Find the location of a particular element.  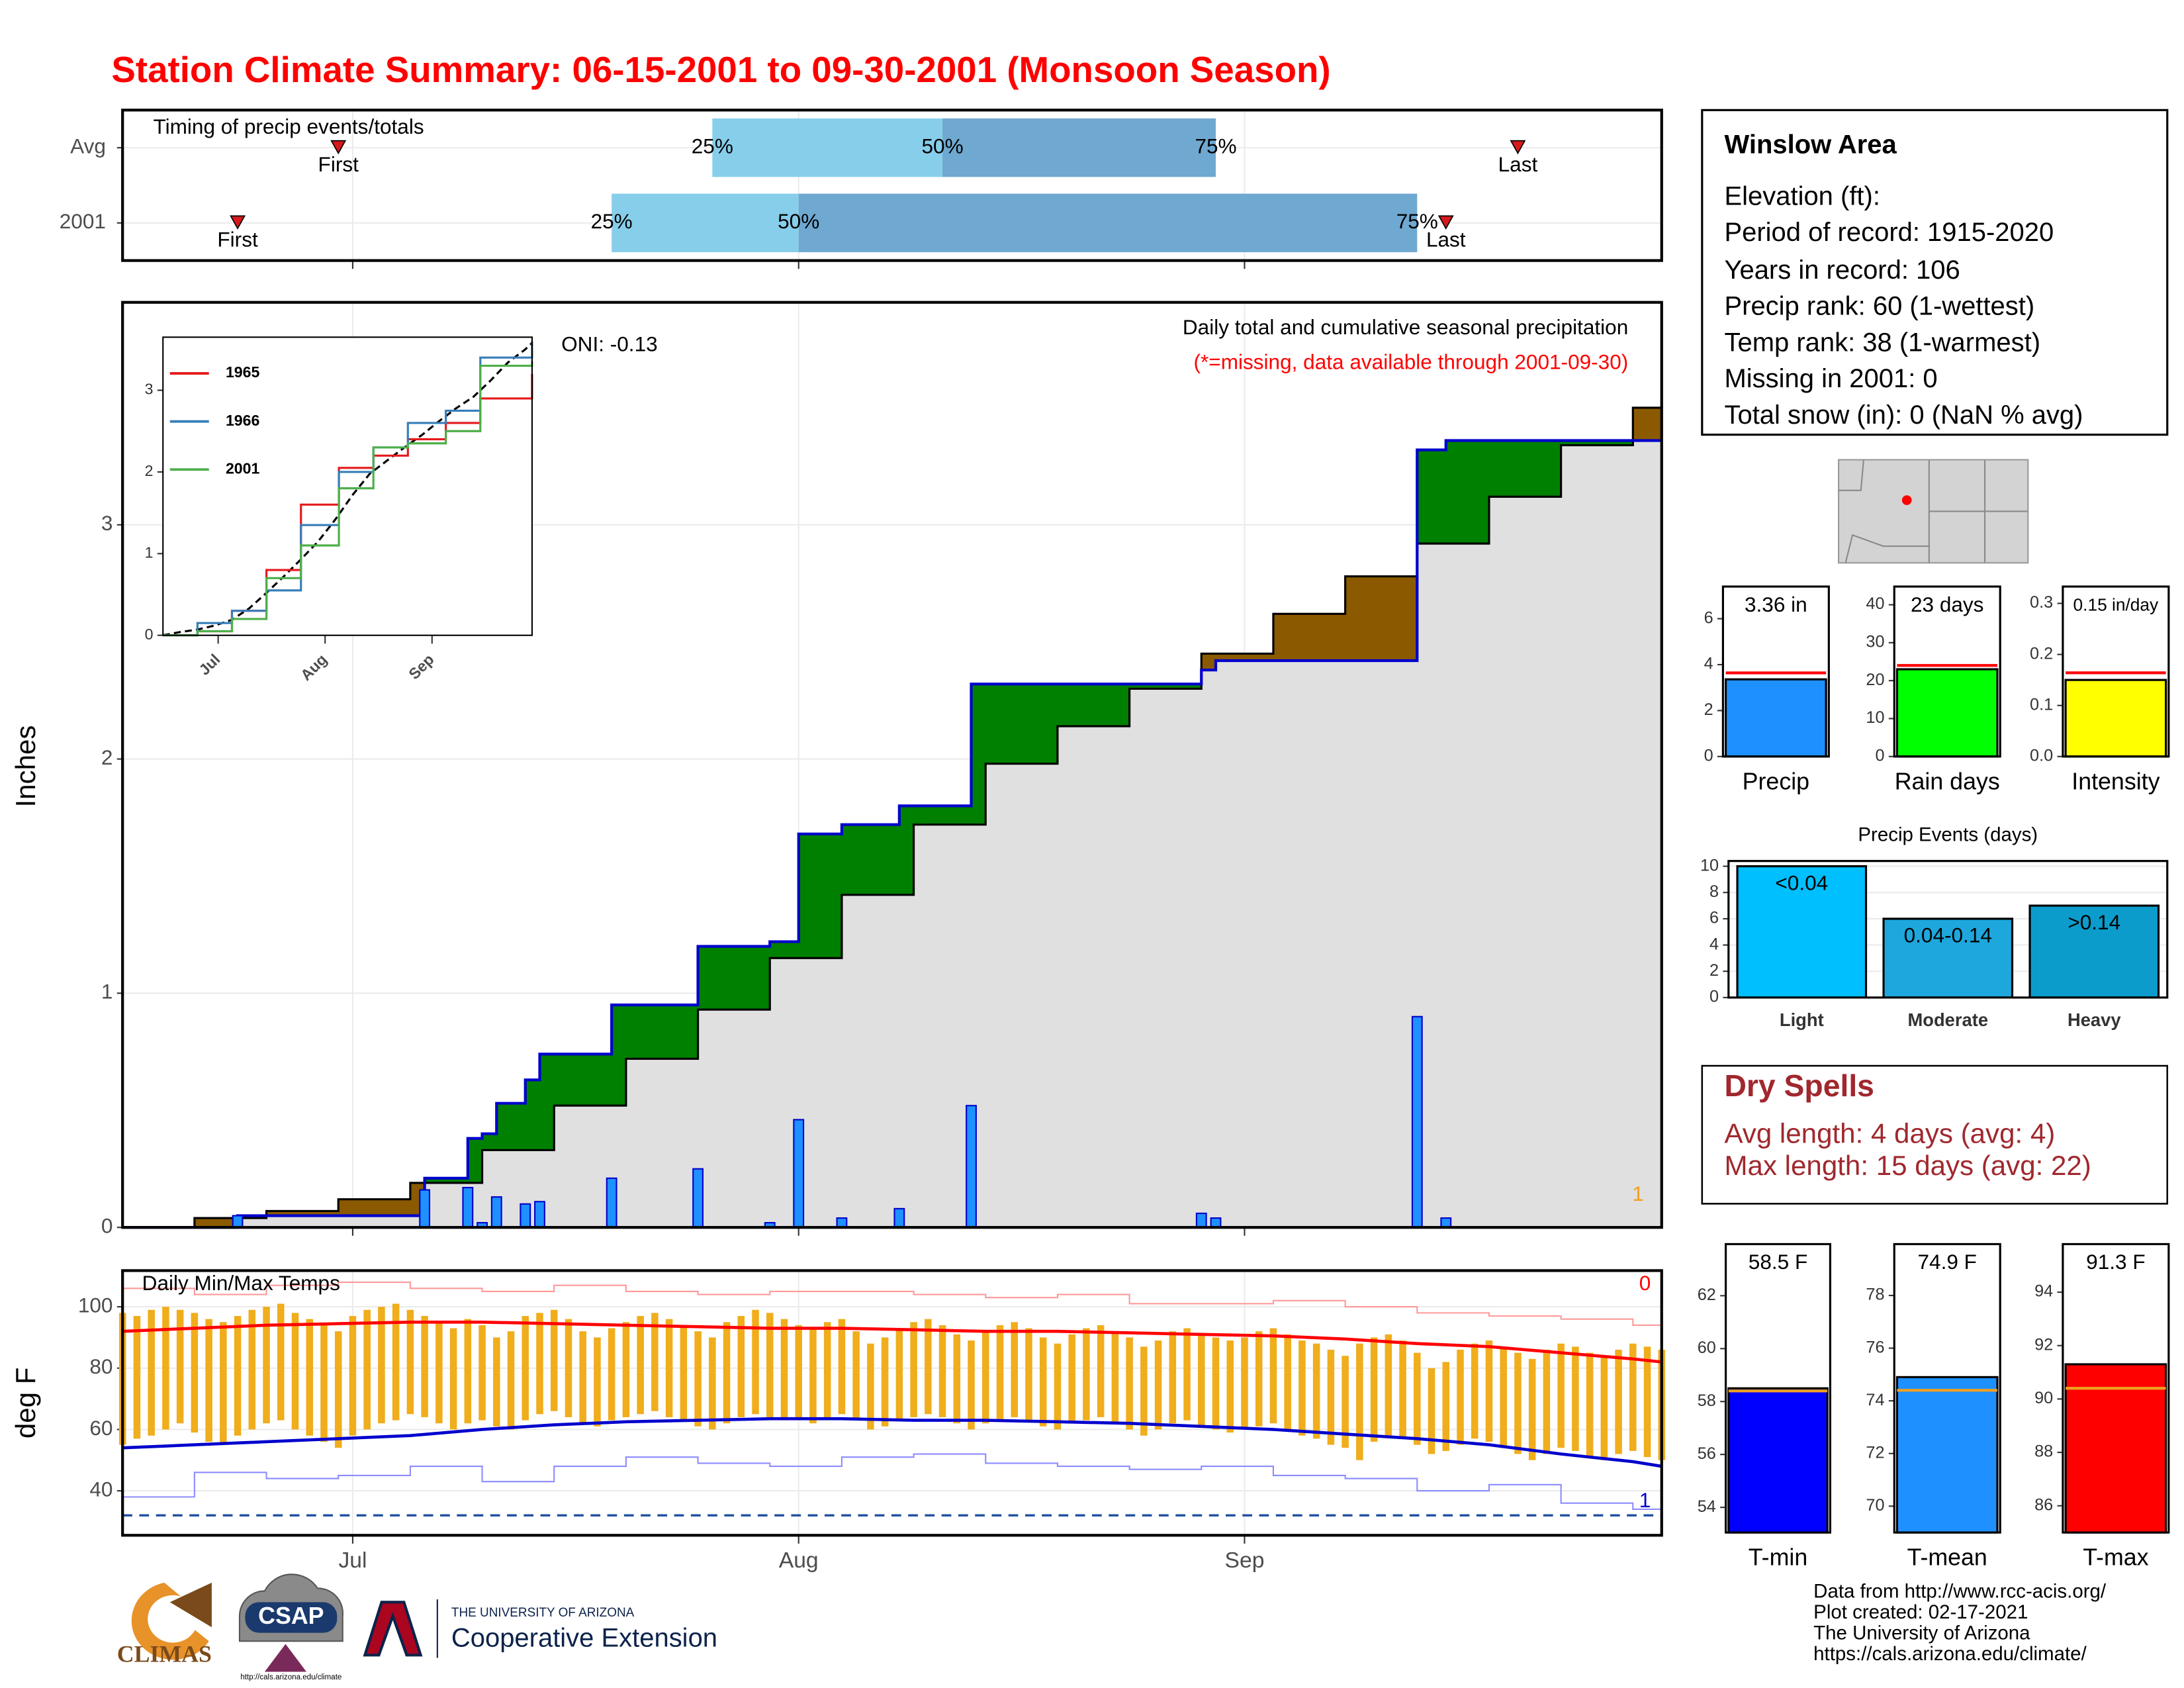

dry-spells-line: Max length: 15 days (avg: 22) is located at coordinates (1908, 1165).